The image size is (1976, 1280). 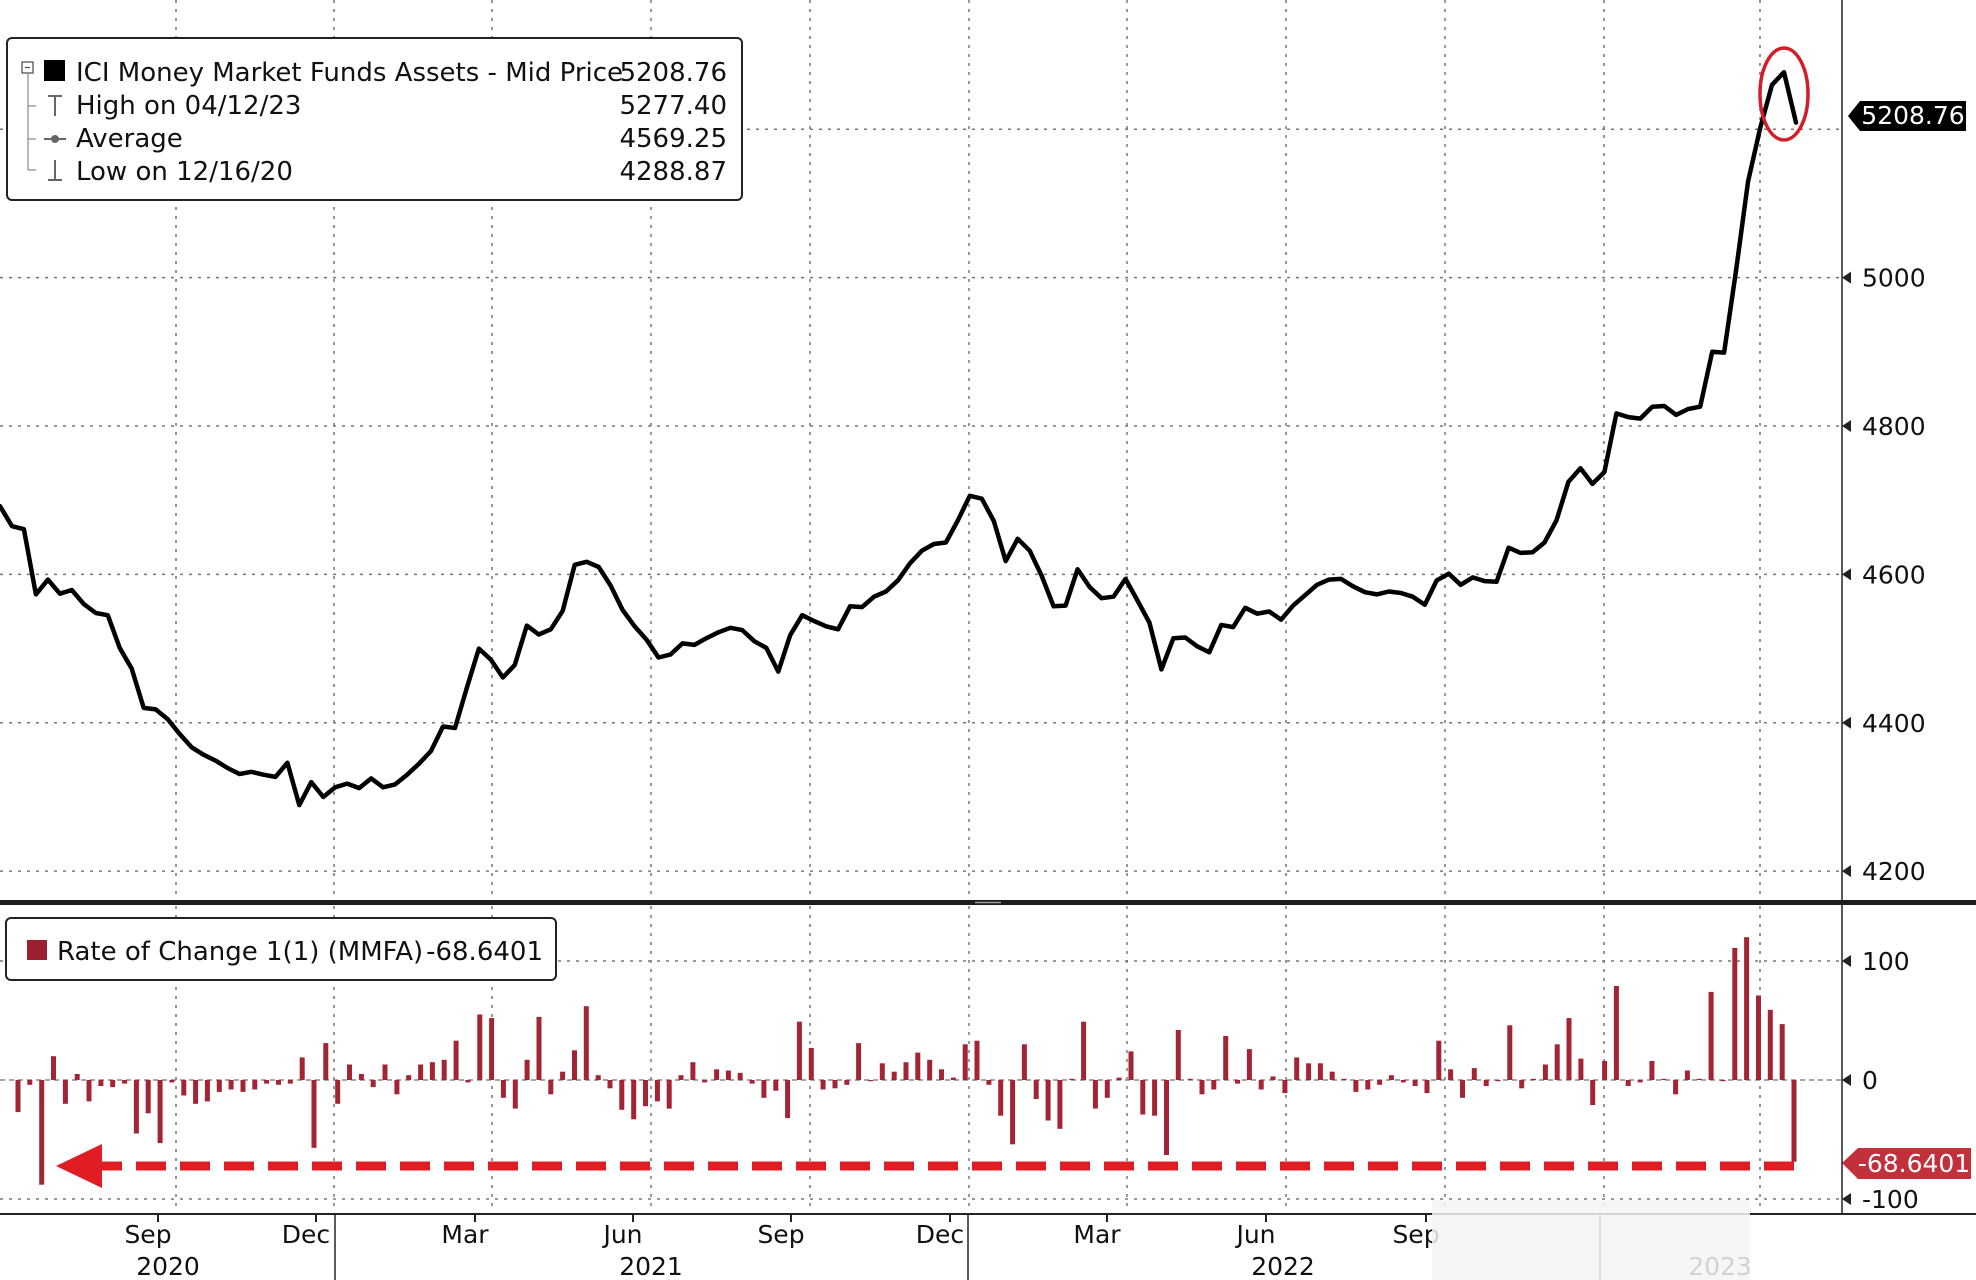 What do you see at coordinates (651, 1266) in the screenshot?
I see `x-year-label: 2021` at bounding box center [651, 1266].